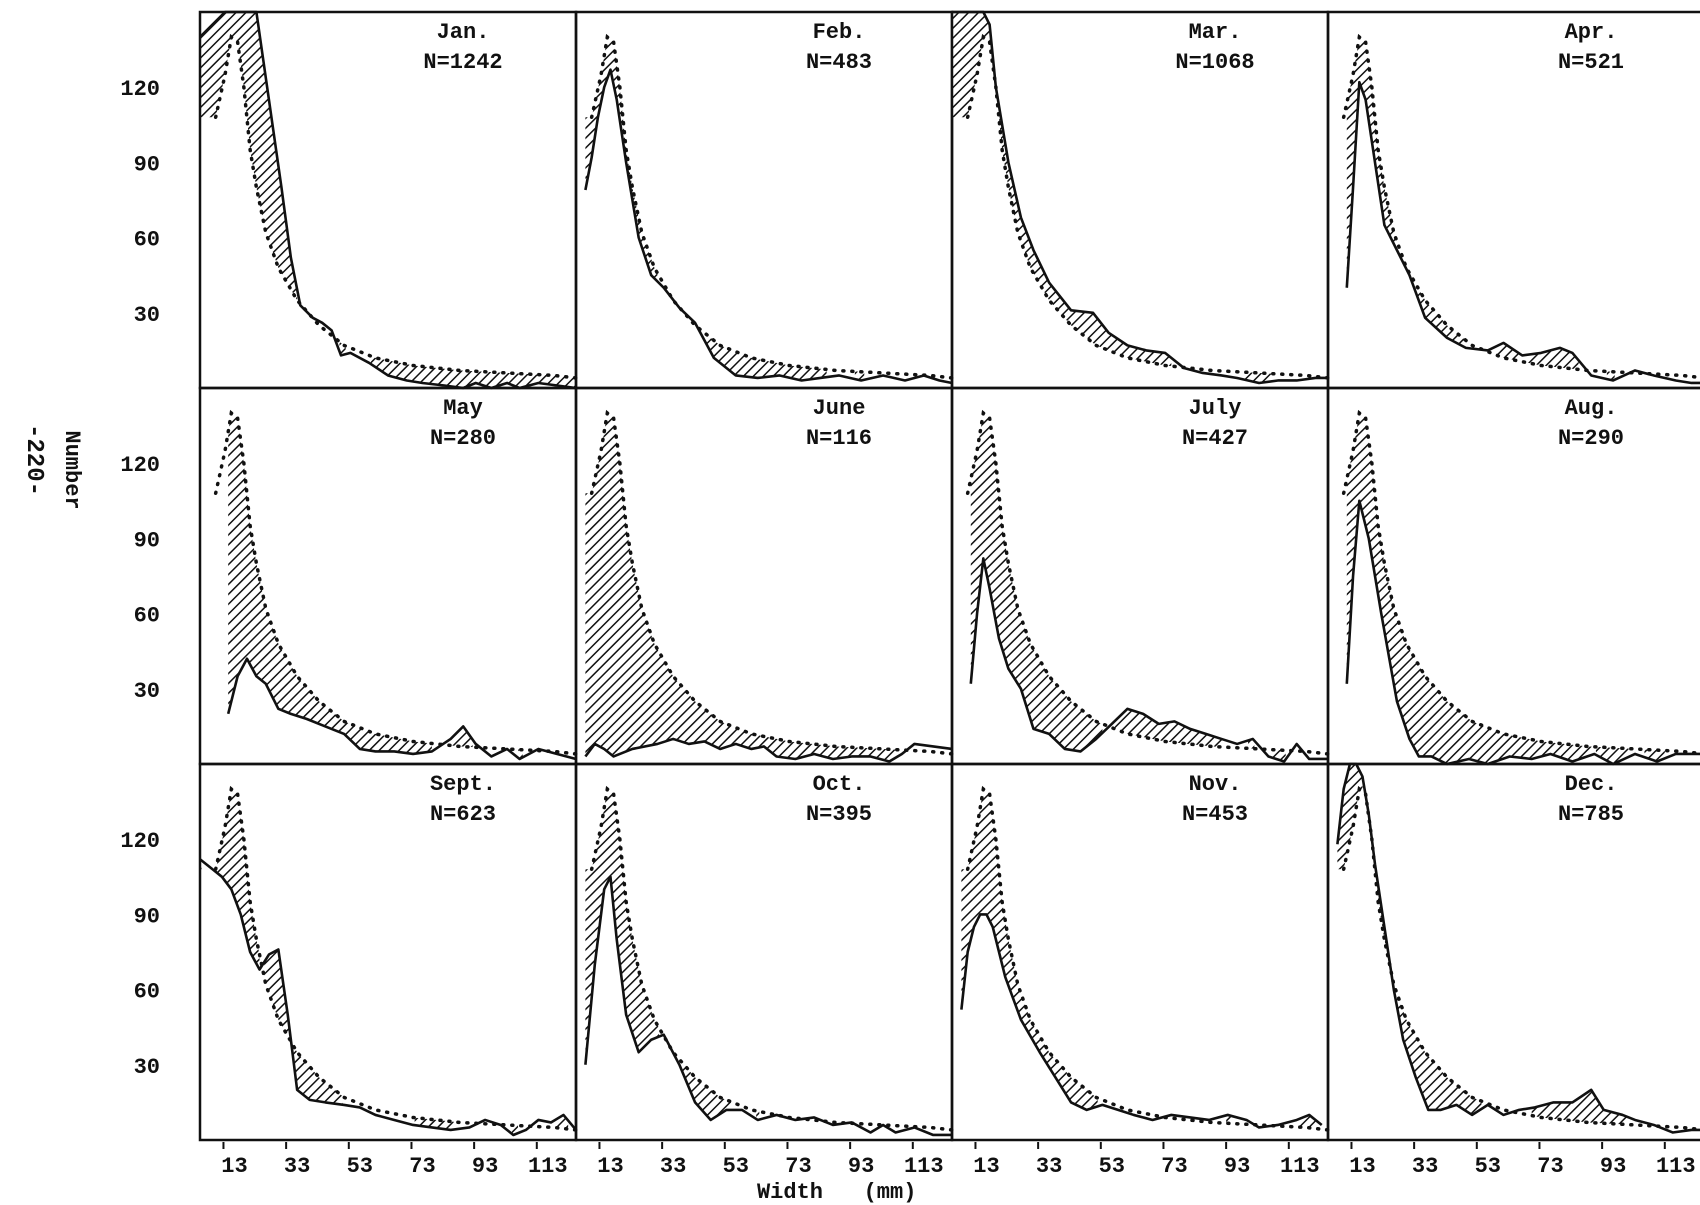  What do you see at coordinates (1215, 32) in the screenshot?
I see `panel-month-label: Mar.` at bounding box center [1215, 32].